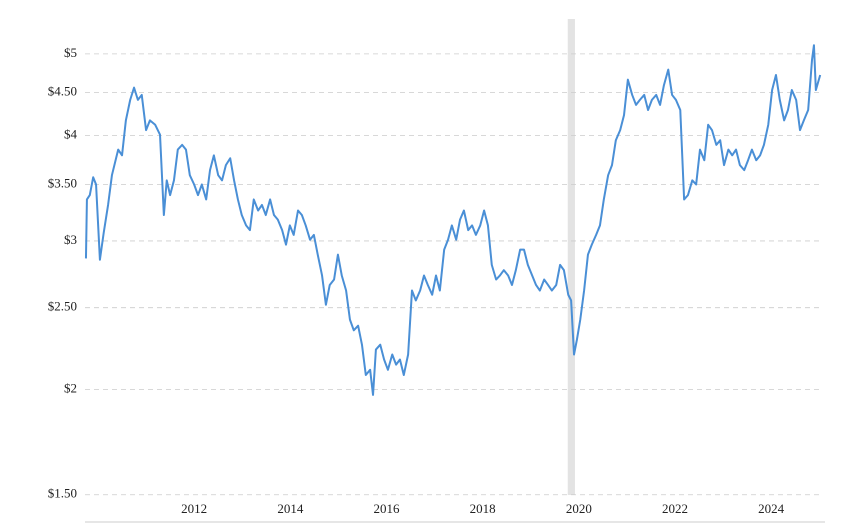  Describe the element at coordinates (62, 182) in the screenshot. I see `y-tick-label: $3.50` at that location.